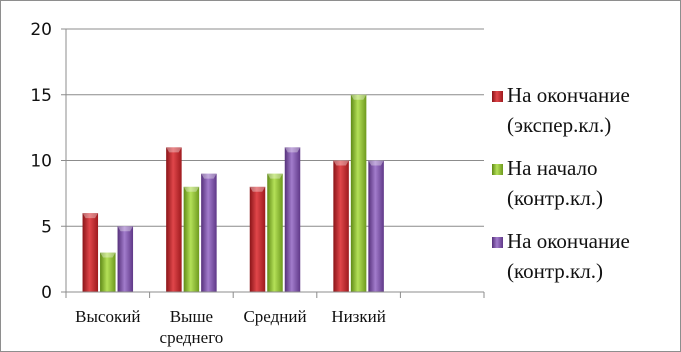 This screenshot has width=681, height=352. Describe the element at coordinates (46, 227) in the screenshot. I see `y-tick-label: 5` at that location.